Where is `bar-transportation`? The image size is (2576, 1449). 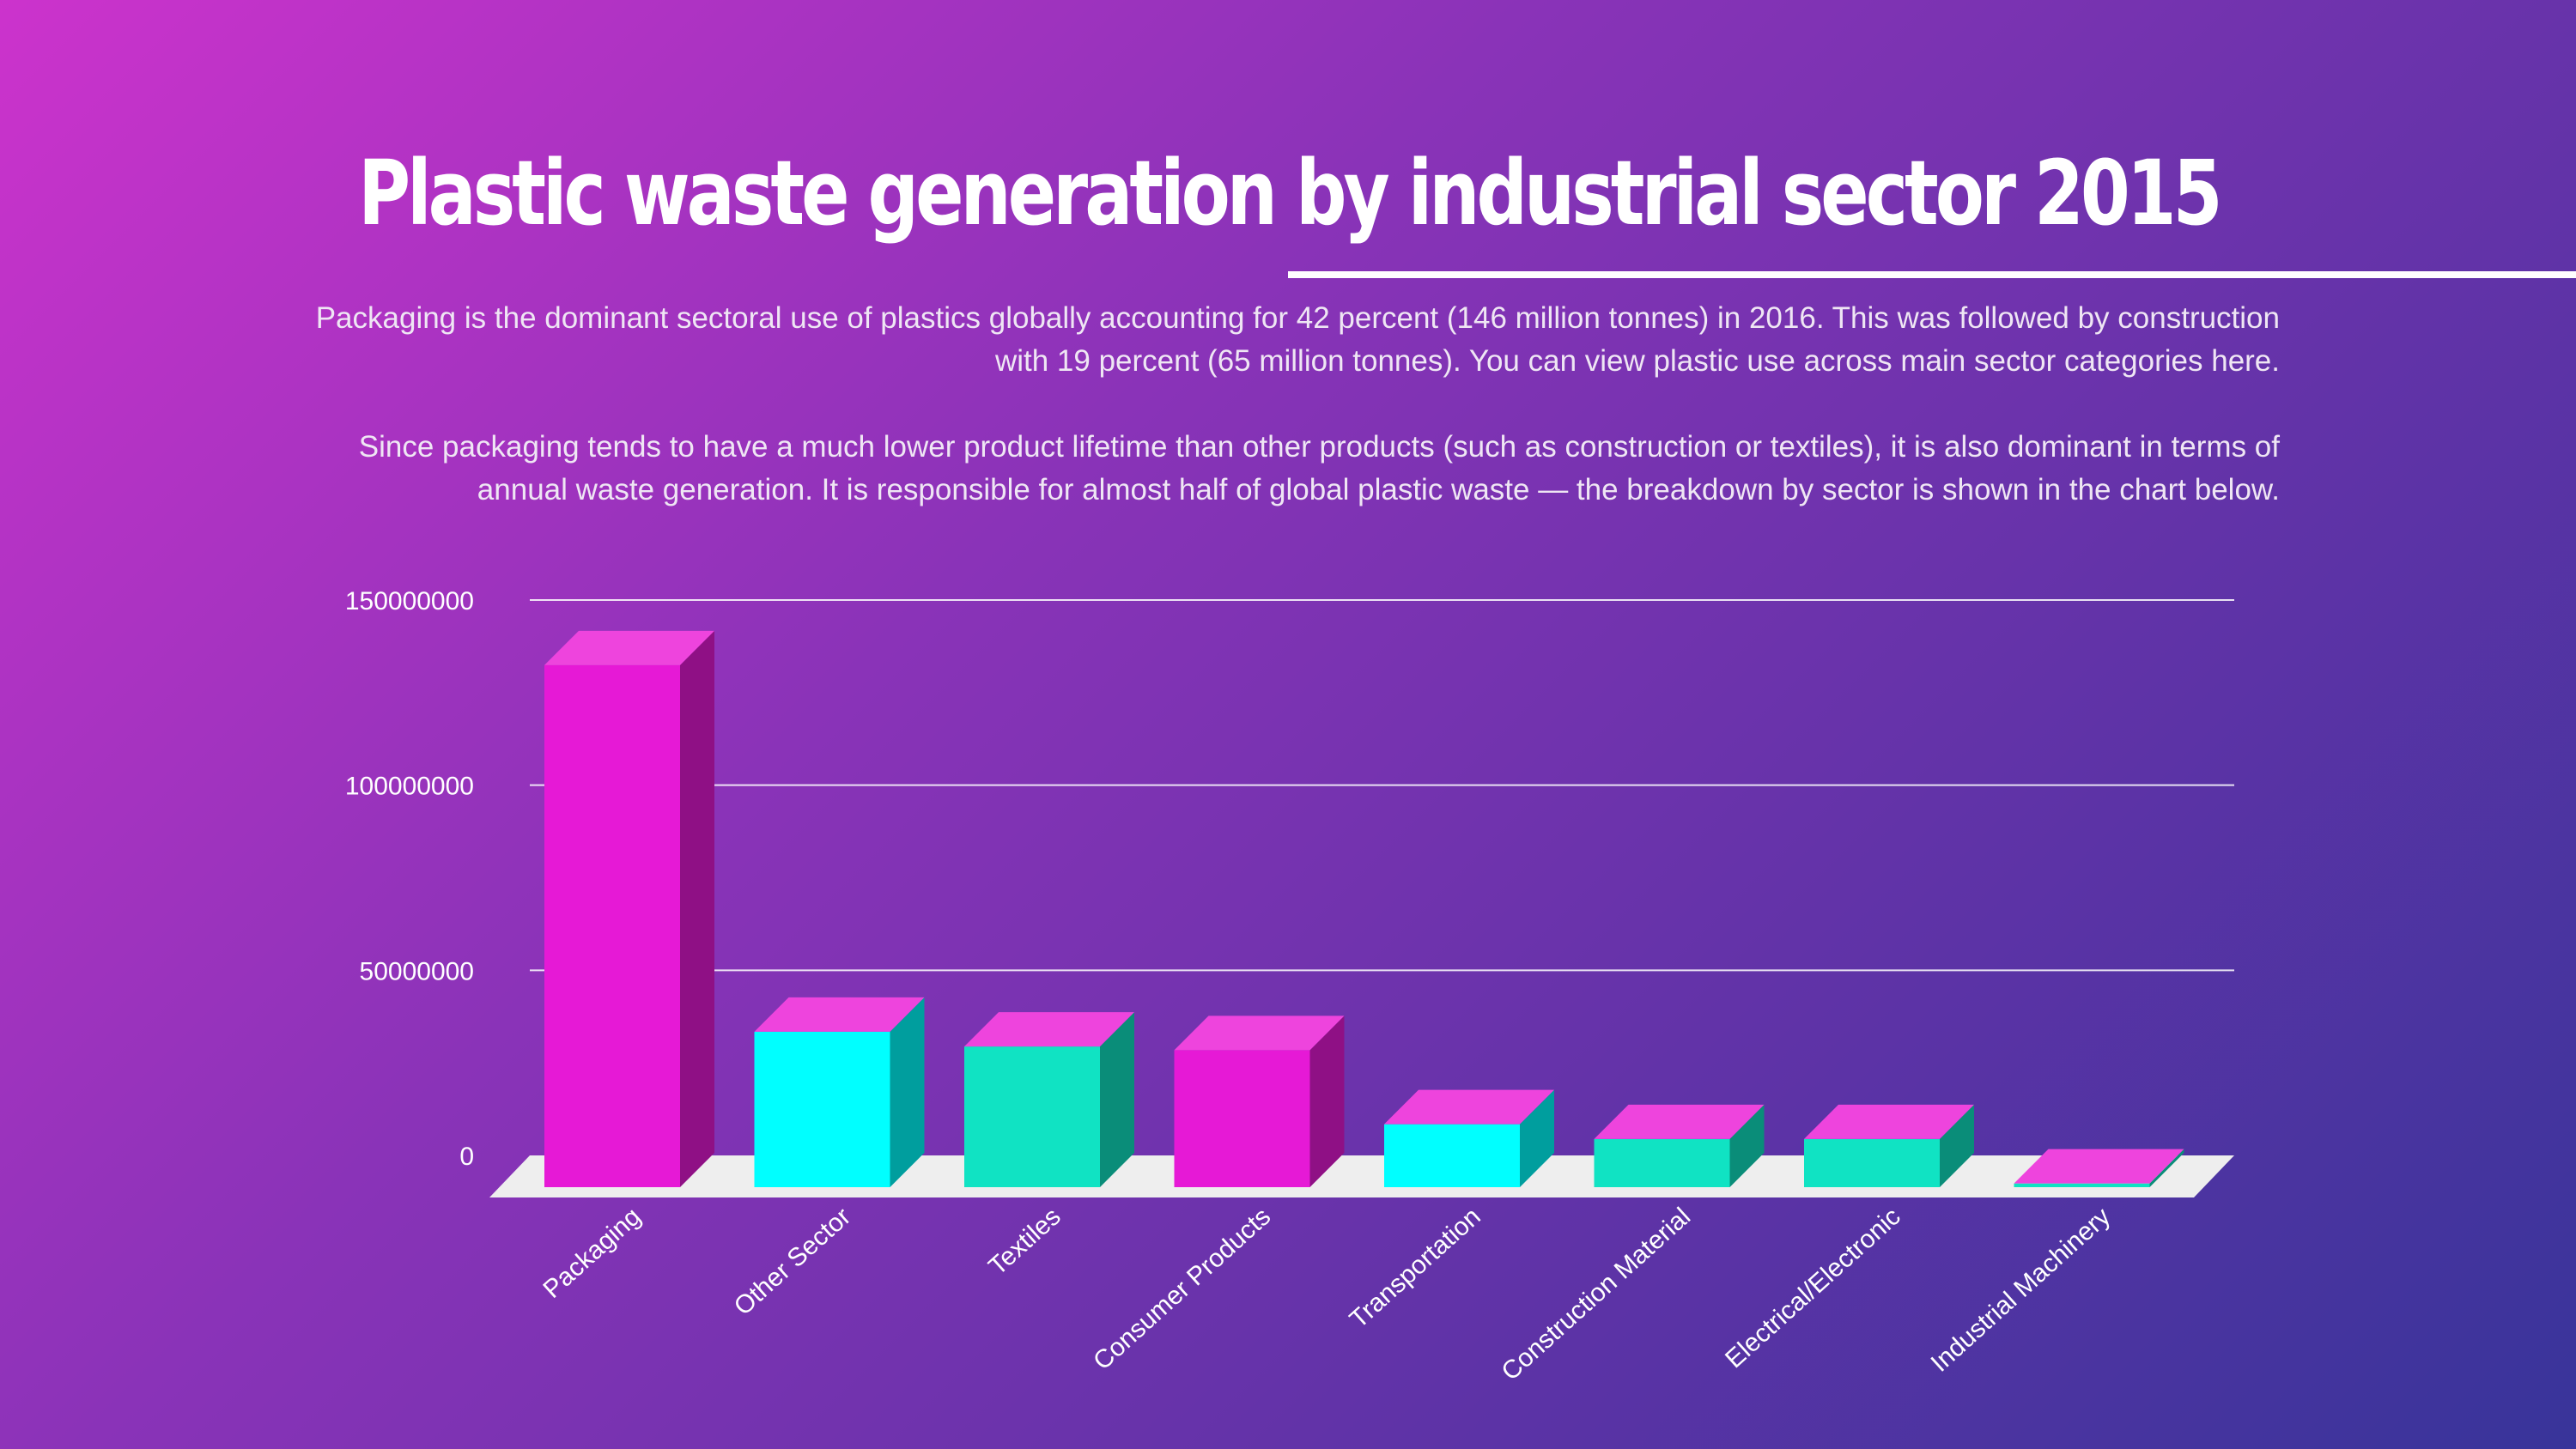 bar-transportation is located at coordinates (1469, 1138).